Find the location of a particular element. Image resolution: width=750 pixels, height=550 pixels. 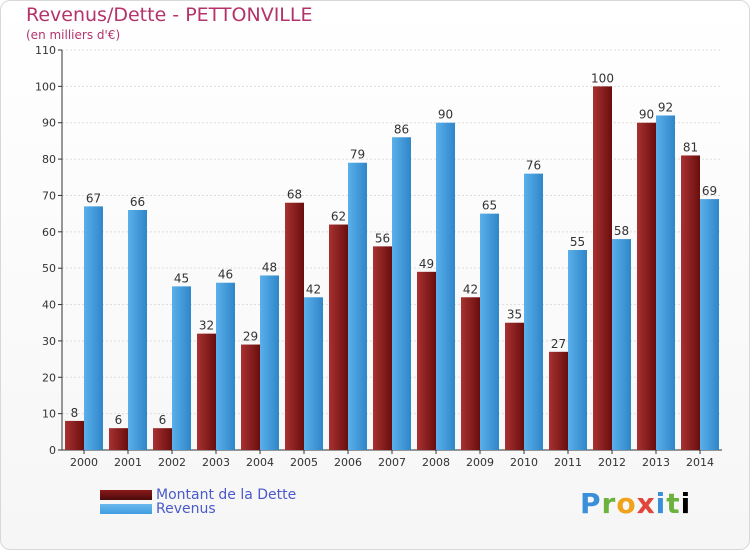

data-label-dette-2006: 62 is located at coordinates (338, 217).